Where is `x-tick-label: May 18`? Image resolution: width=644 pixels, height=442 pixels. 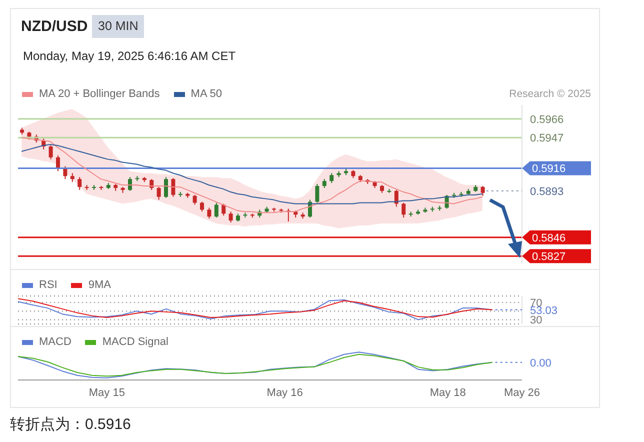
x-tick-label: May 18 is located at coordinates (448, 392).